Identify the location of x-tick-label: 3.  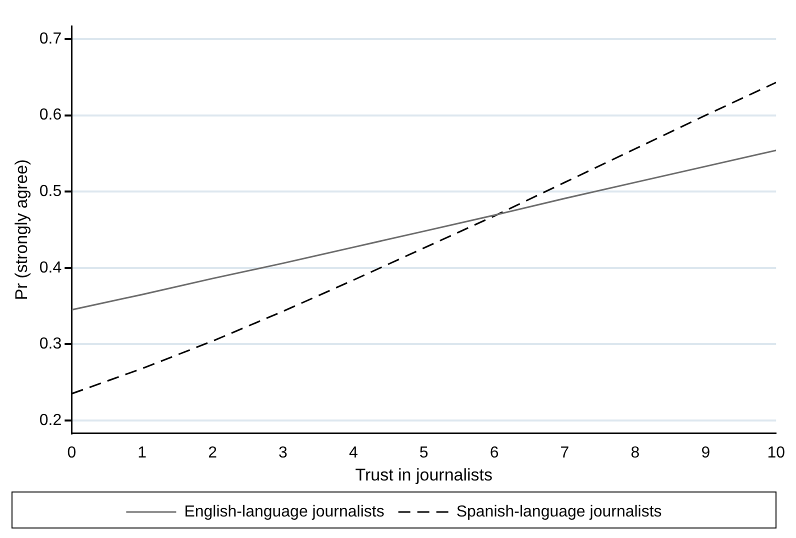
(283, 453).